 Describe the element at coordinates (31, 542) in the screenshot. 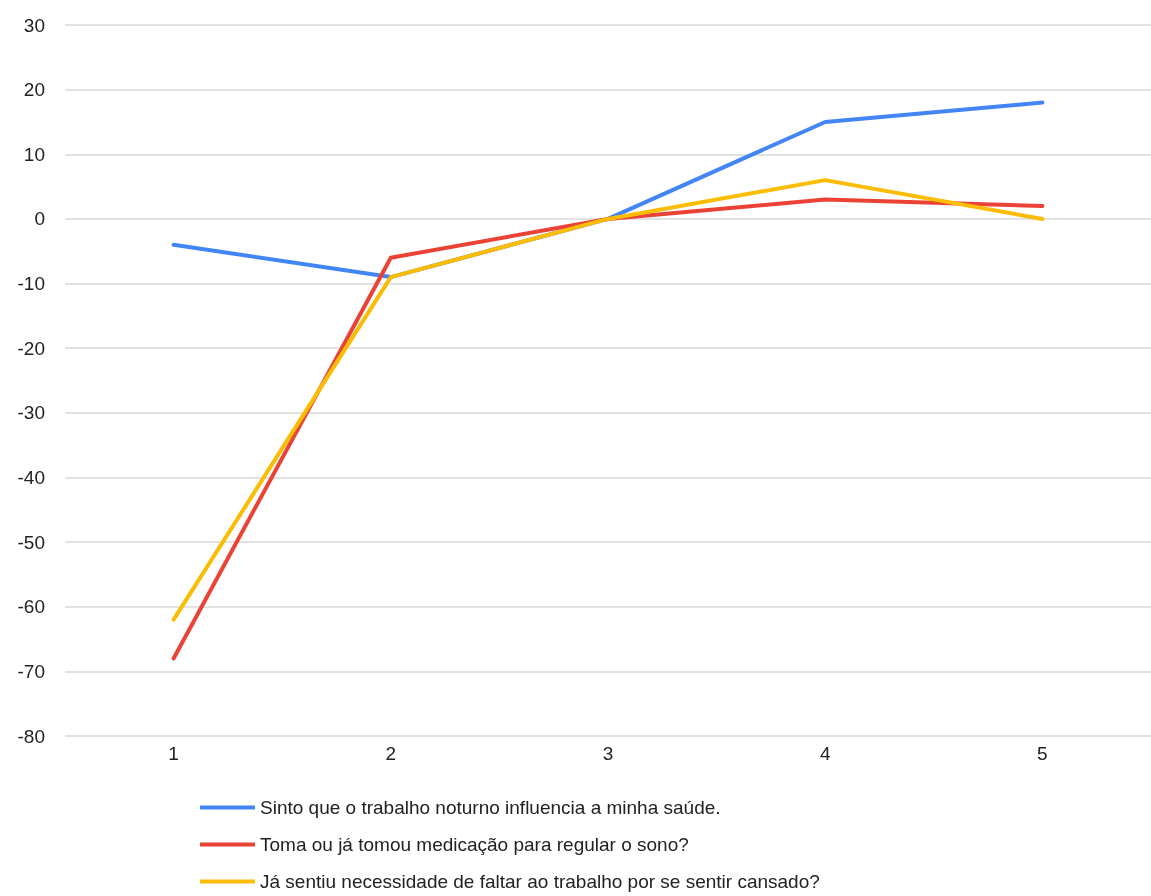

I see `y-tick-label: -50` at that location.